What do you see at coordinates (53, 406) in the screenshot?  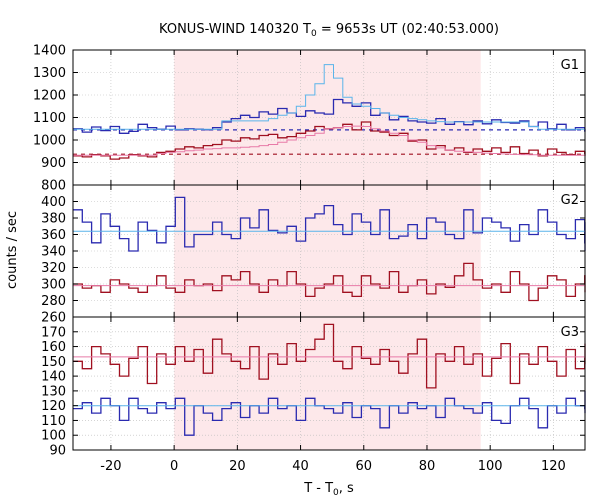 I see `y-tick-label: 120` at bounding box center [53, 406].